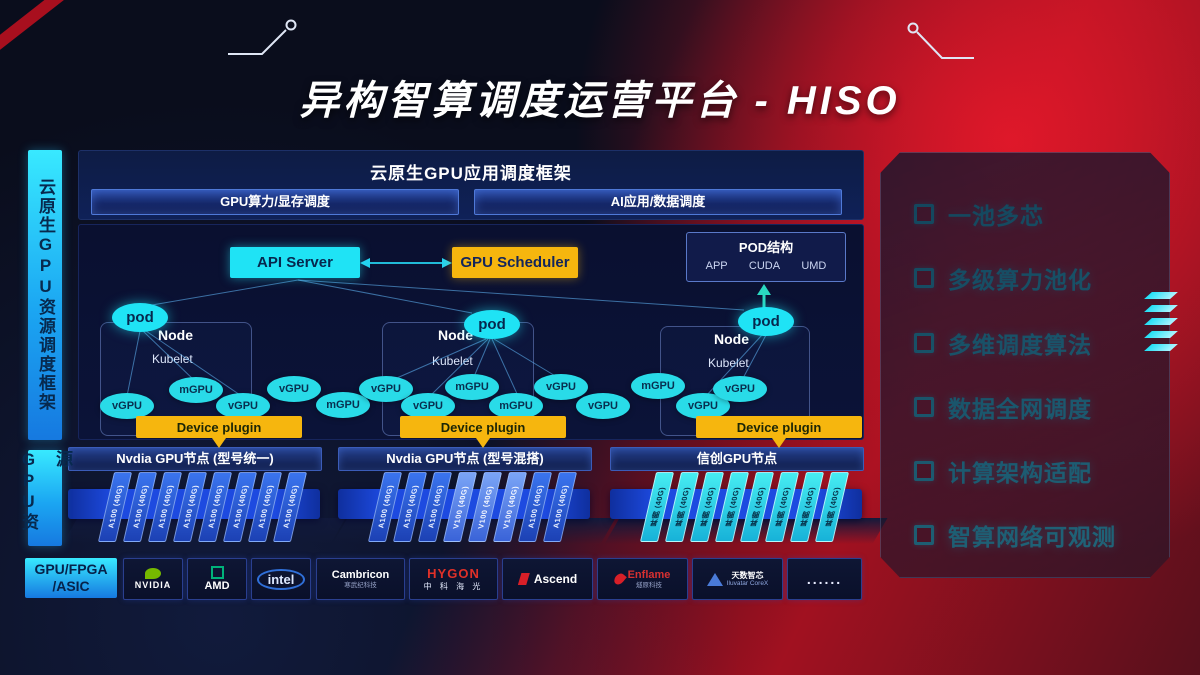 The height and width of the screenshot is (675, 1200). What do you see at coordinates (483, 427) in the screenshot?
I see `device-plugin-2: Device plugin` at bounding box center [483, 427].